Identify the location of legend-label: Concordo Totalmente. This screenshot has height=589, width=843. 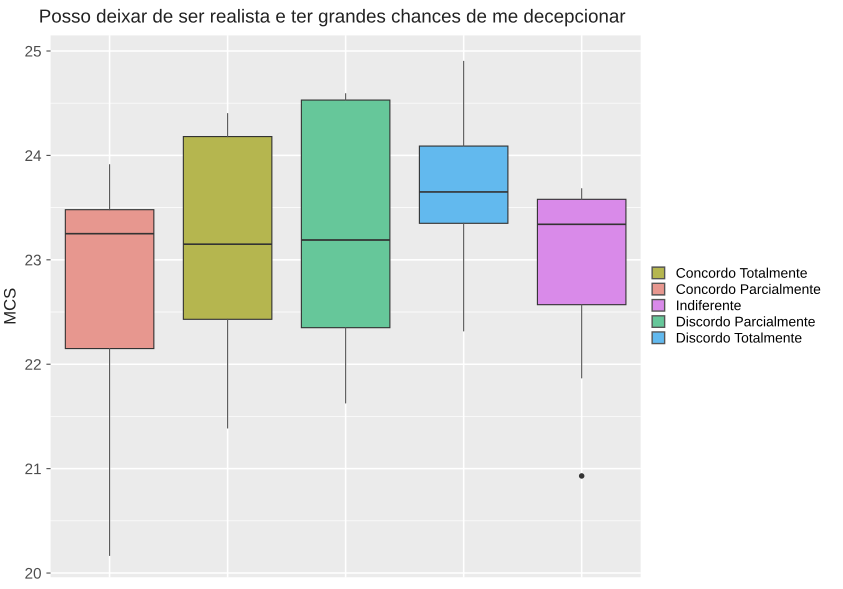
(741, 273).